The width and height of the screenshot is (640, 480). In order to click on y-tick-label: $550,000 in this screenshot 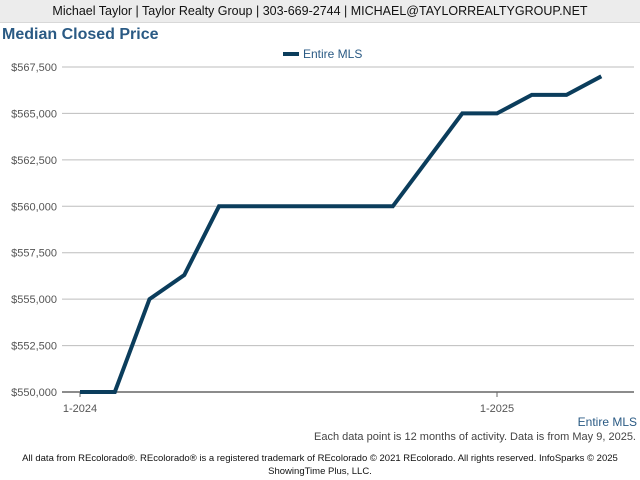, I will do `click(34, 393)`.